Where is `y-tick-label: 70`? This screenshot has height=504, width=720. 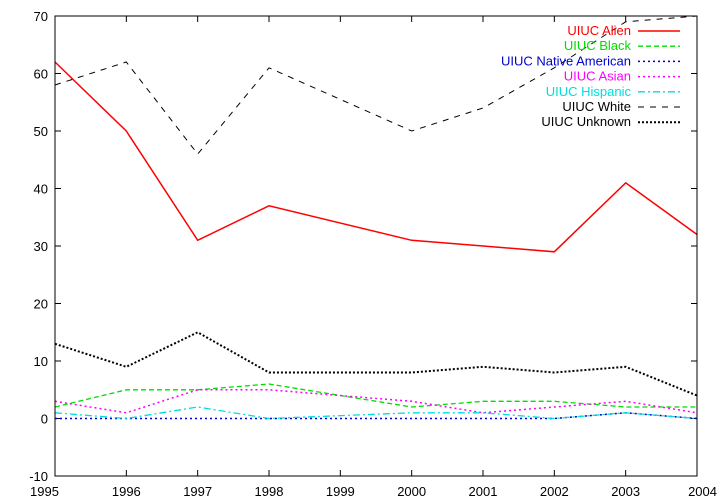
y-tick-label: 70 is located at coordinates (41, 16).